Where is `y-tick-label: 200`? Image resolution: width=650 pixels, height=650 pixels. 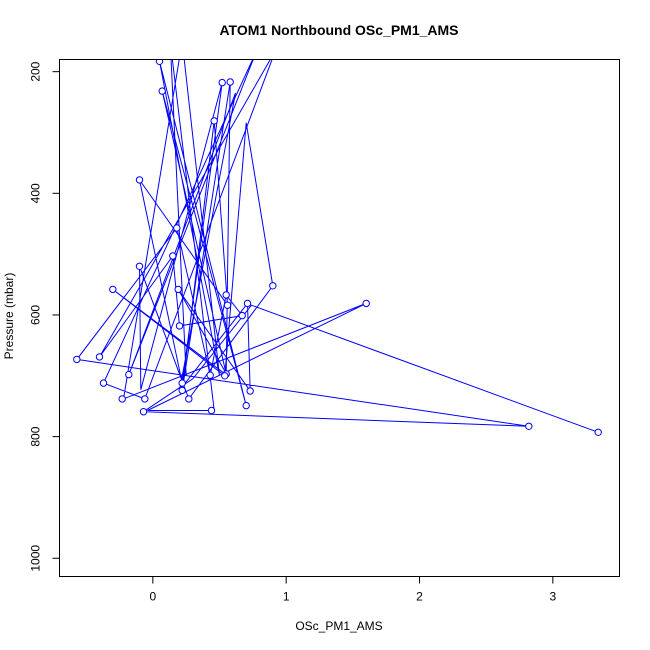 y-tick-label: 200 is located at coordinates (36, 71).